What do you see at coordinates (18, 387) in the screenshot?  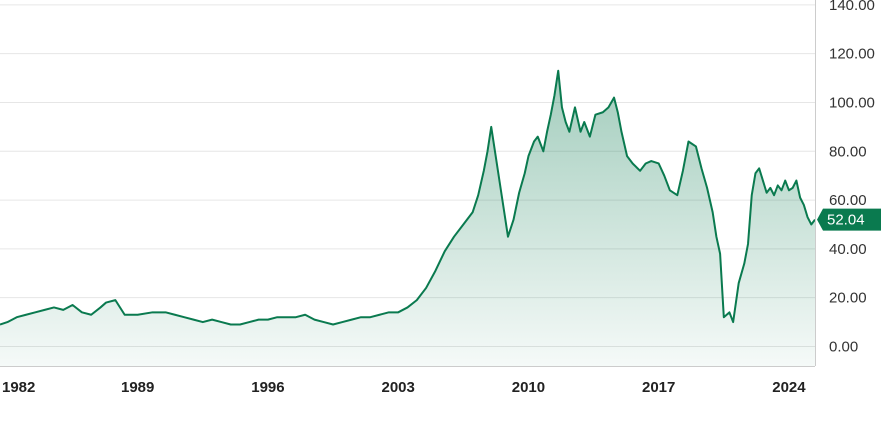 I see `x-tick-label: 1982` at bounding box center [18, 387].